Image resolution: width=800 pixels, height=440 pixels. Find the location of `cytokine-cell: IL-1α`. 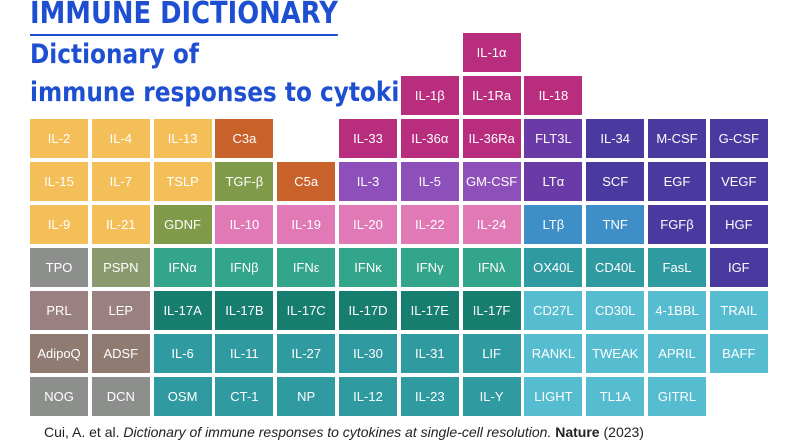

cytokine-cell: IL-1α is located at coordinates (491, 52).